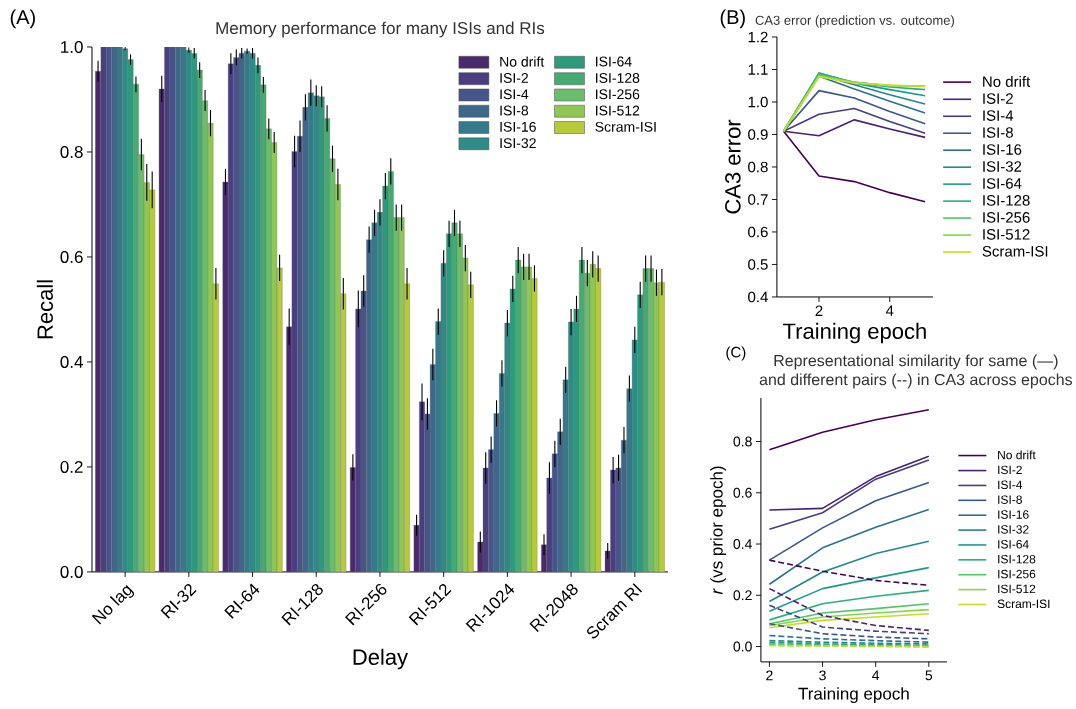  What do you see at coordinates (758, 134) in the screenshot?
I see `y-tick-label: 0.9` at bounding box center [758, 134].